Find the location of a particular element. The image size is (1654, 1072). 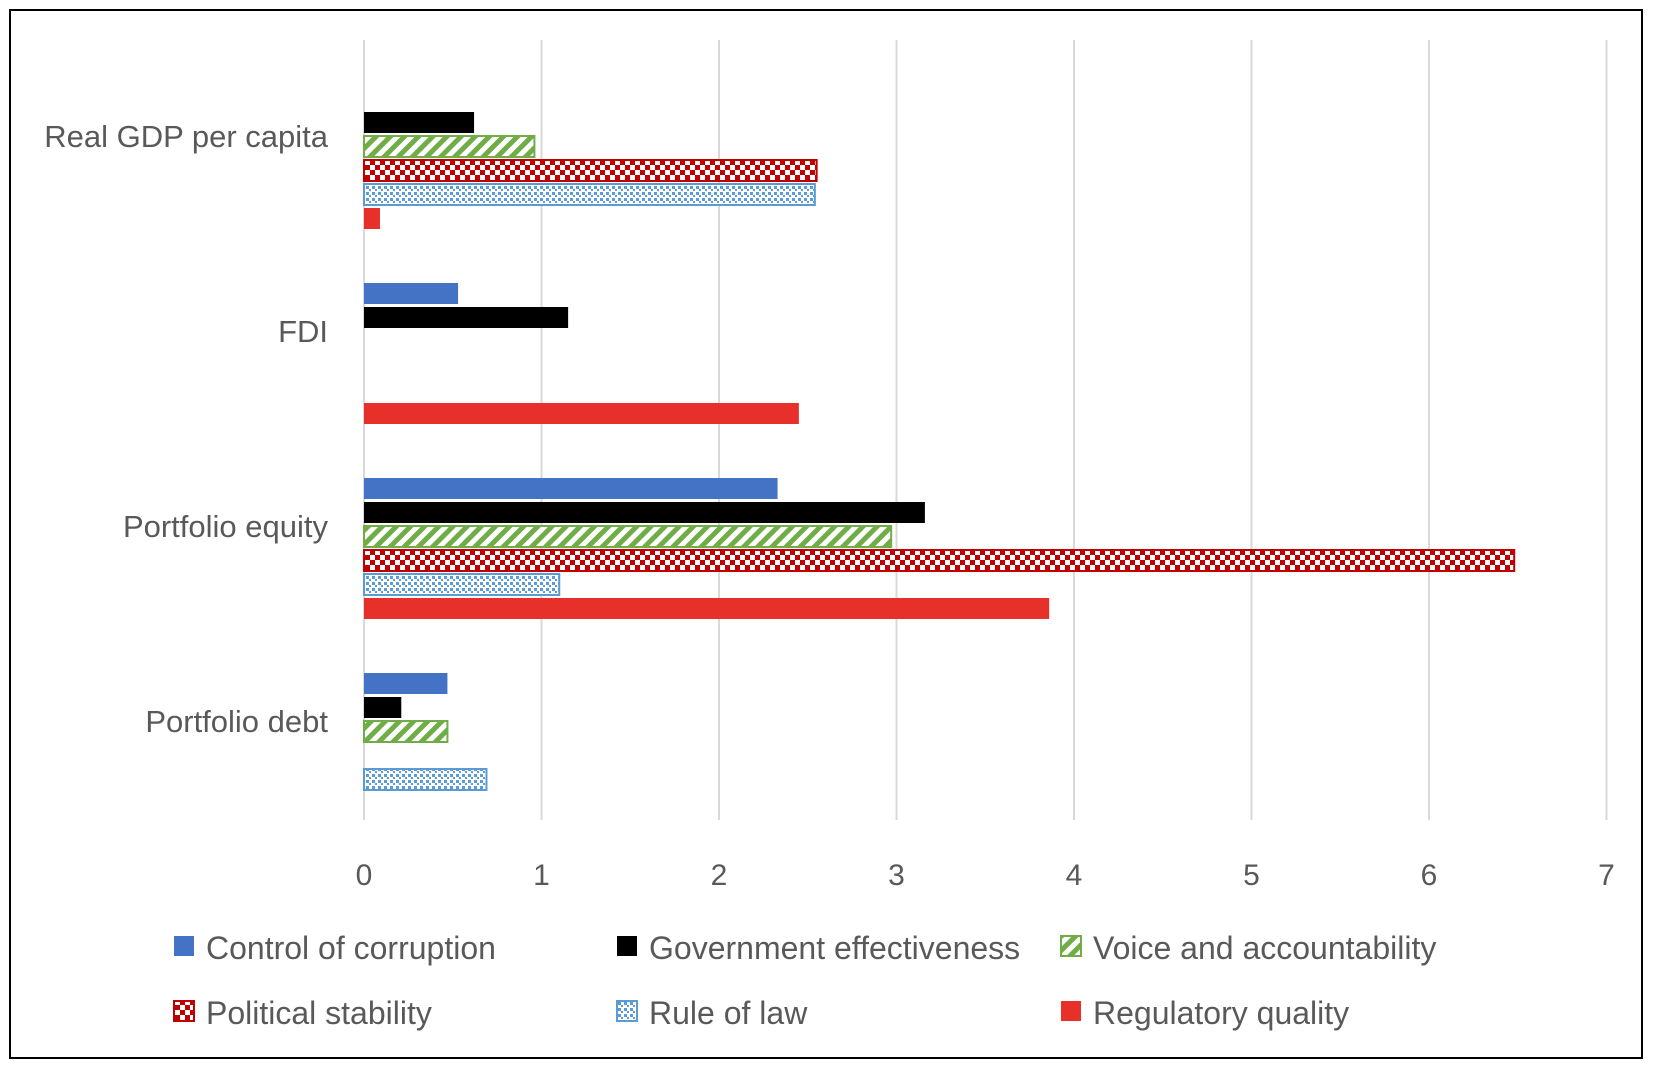

category-label: Portfolio debt is located at coordinates (236, 721).